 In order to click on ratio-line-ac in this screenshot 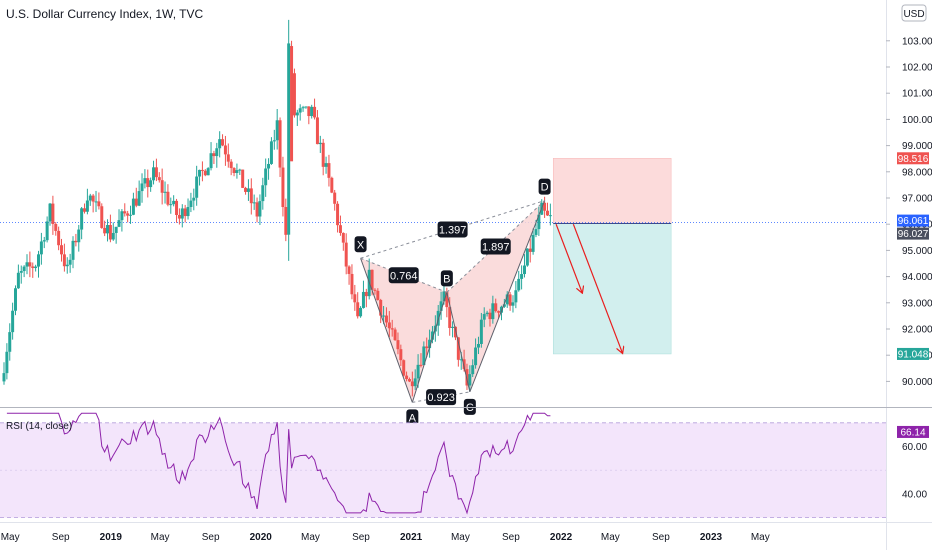, I will do `click(441, 397)`.